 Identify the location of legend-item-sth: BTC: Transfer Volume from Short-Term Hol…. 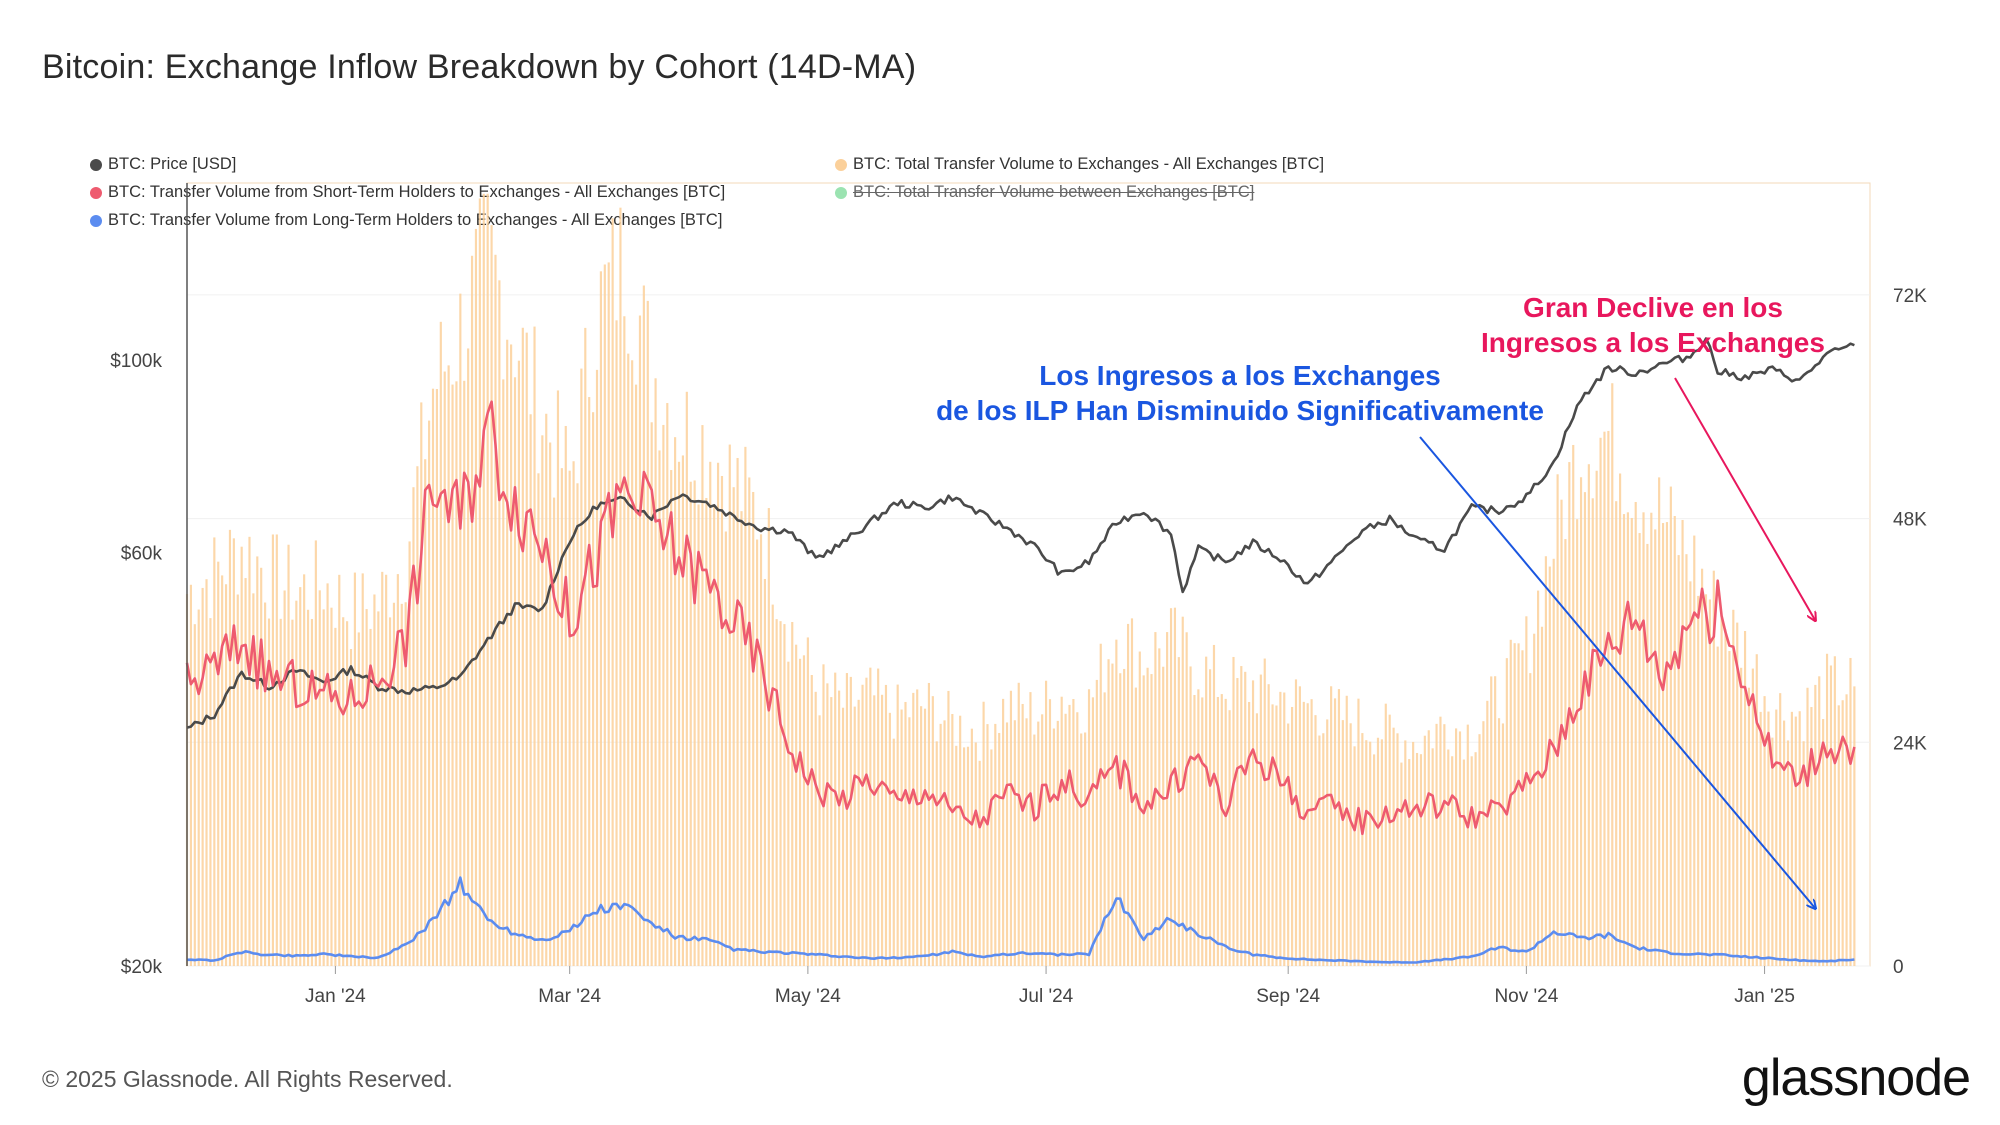
(407, 192).